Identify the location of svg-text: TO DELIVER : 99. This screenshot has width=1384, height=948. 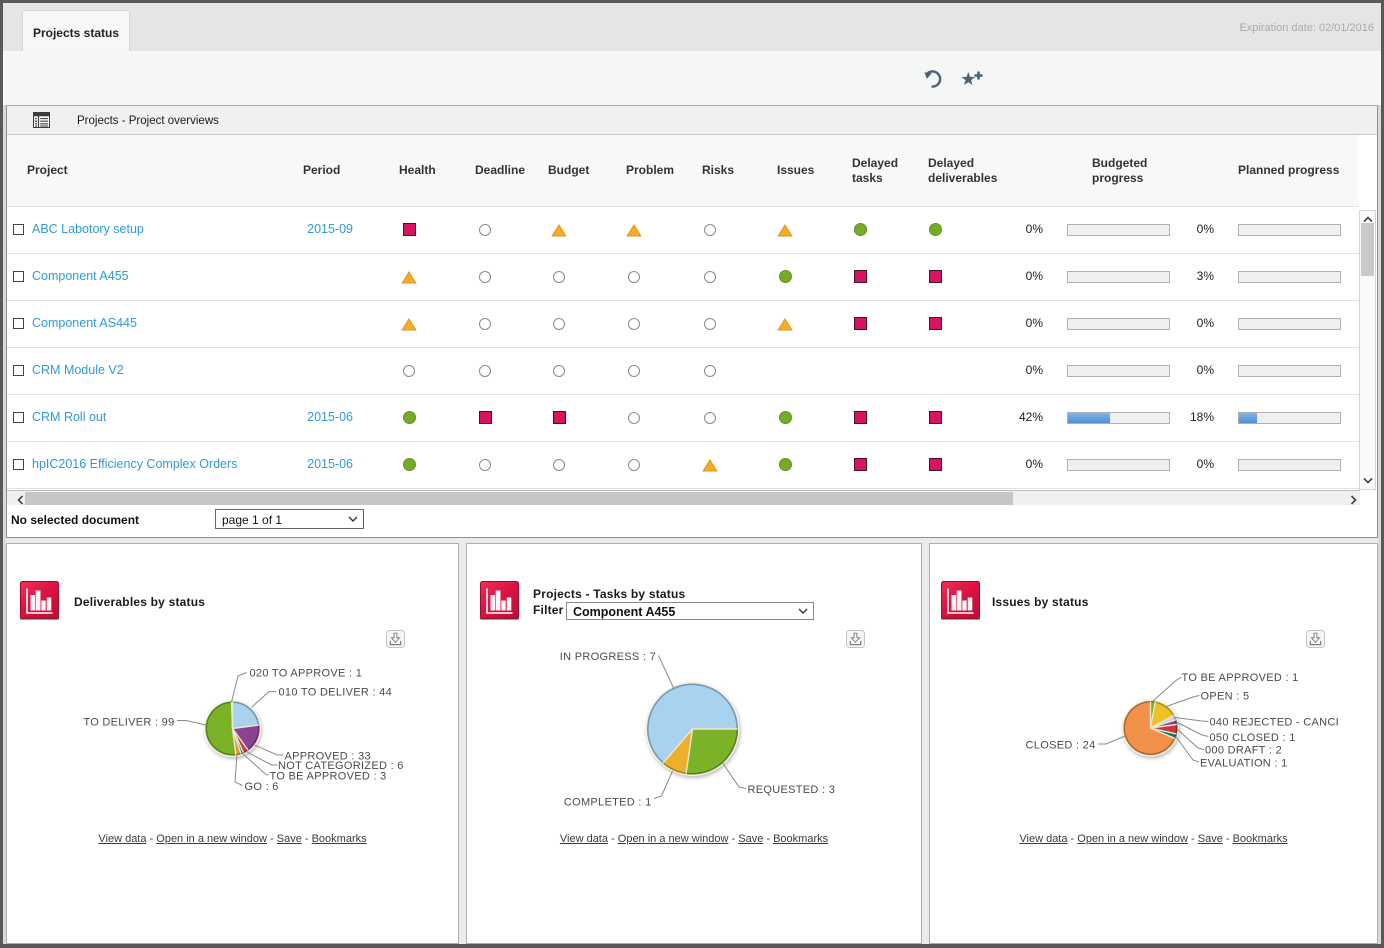
(128, 723).